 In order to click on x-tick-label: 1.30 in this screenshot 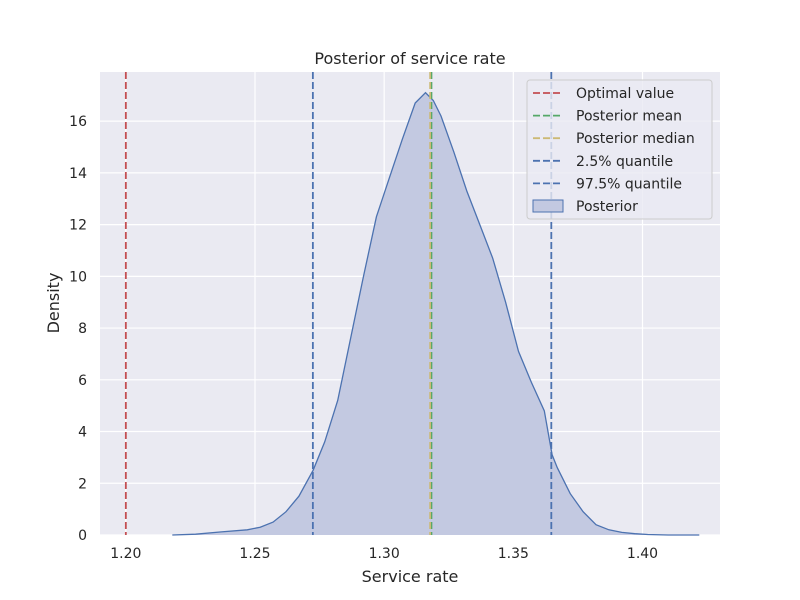, I will do `click(384, 554)`.